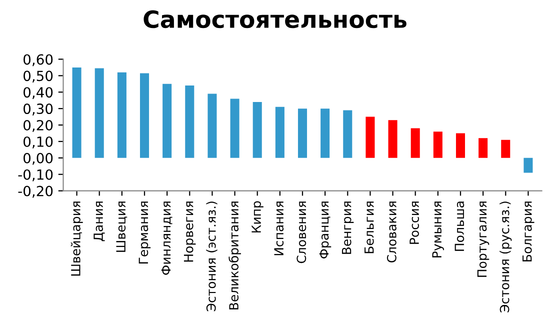  I want to click on x-tick-label: Словакия, so click(391, 232).